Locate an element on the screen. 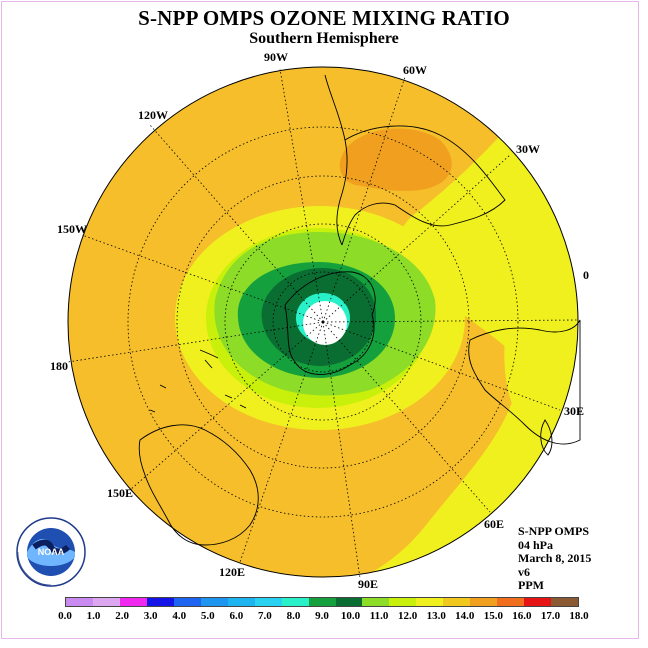  lon-label-150e: 150E is located at coordinates (120, 493).